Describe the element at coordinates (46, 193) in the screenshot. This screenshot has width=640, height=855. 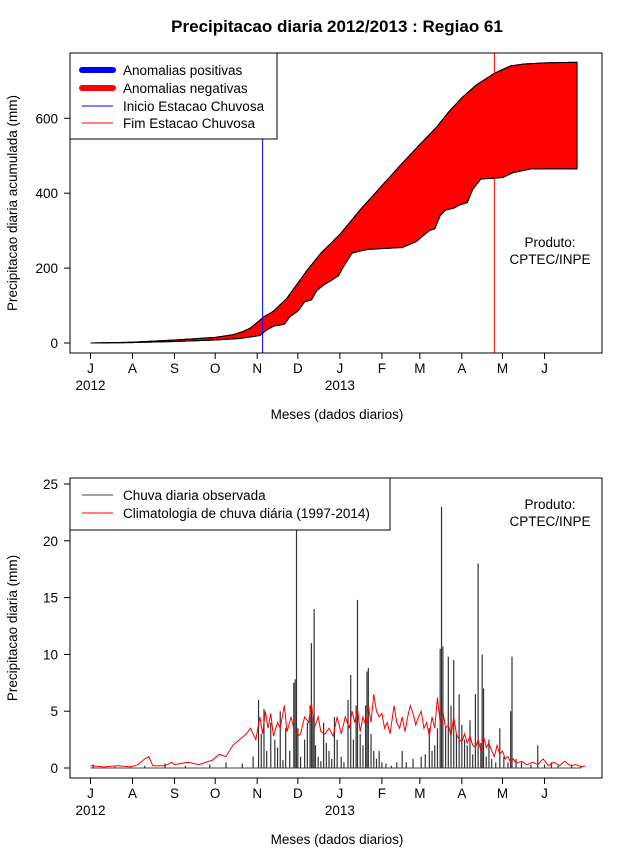
I see `y-tick-label: 400` at that location.